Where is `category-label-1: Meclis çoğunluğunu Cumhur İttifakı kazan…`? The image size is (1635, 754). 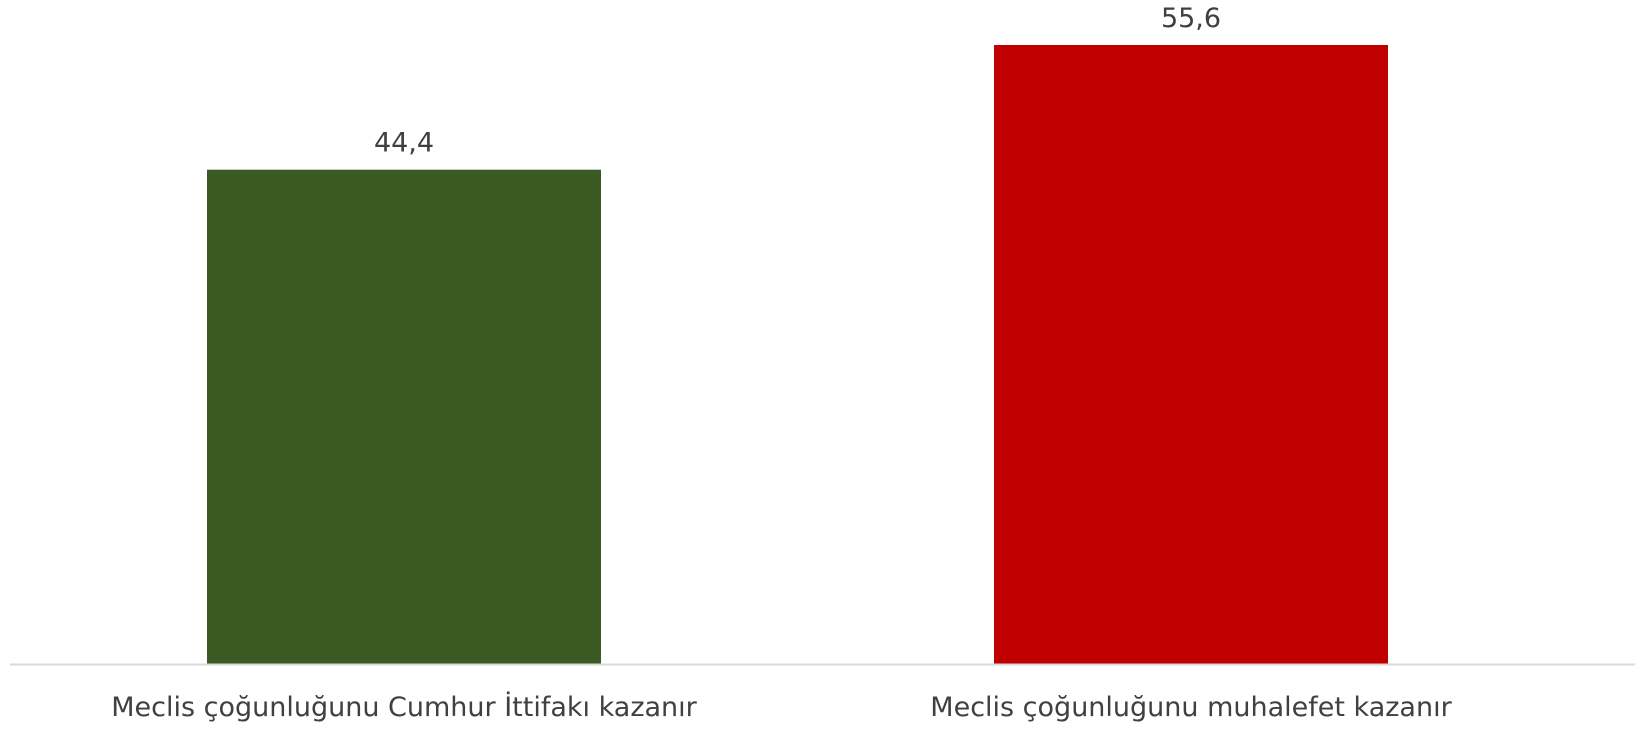 category-label-1: Meclis çoğunluğunu Cumhur İttifakı kazan… is located at coordinates (404, 707).